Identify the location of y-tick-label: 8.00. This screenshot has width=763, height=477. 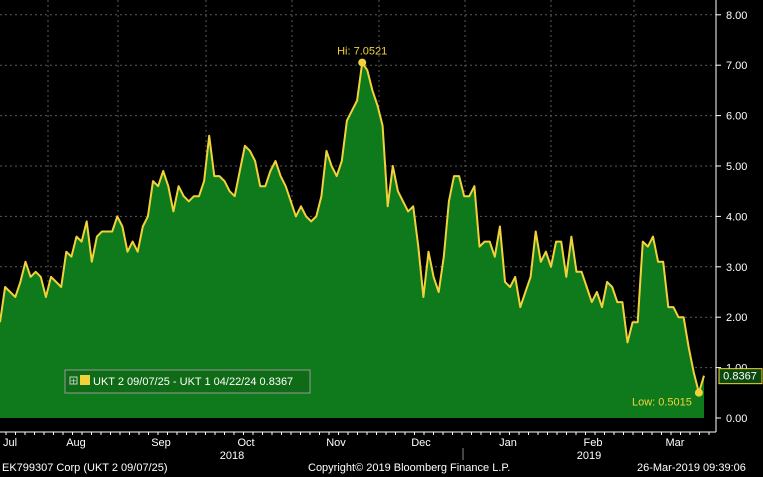
(736, 16).